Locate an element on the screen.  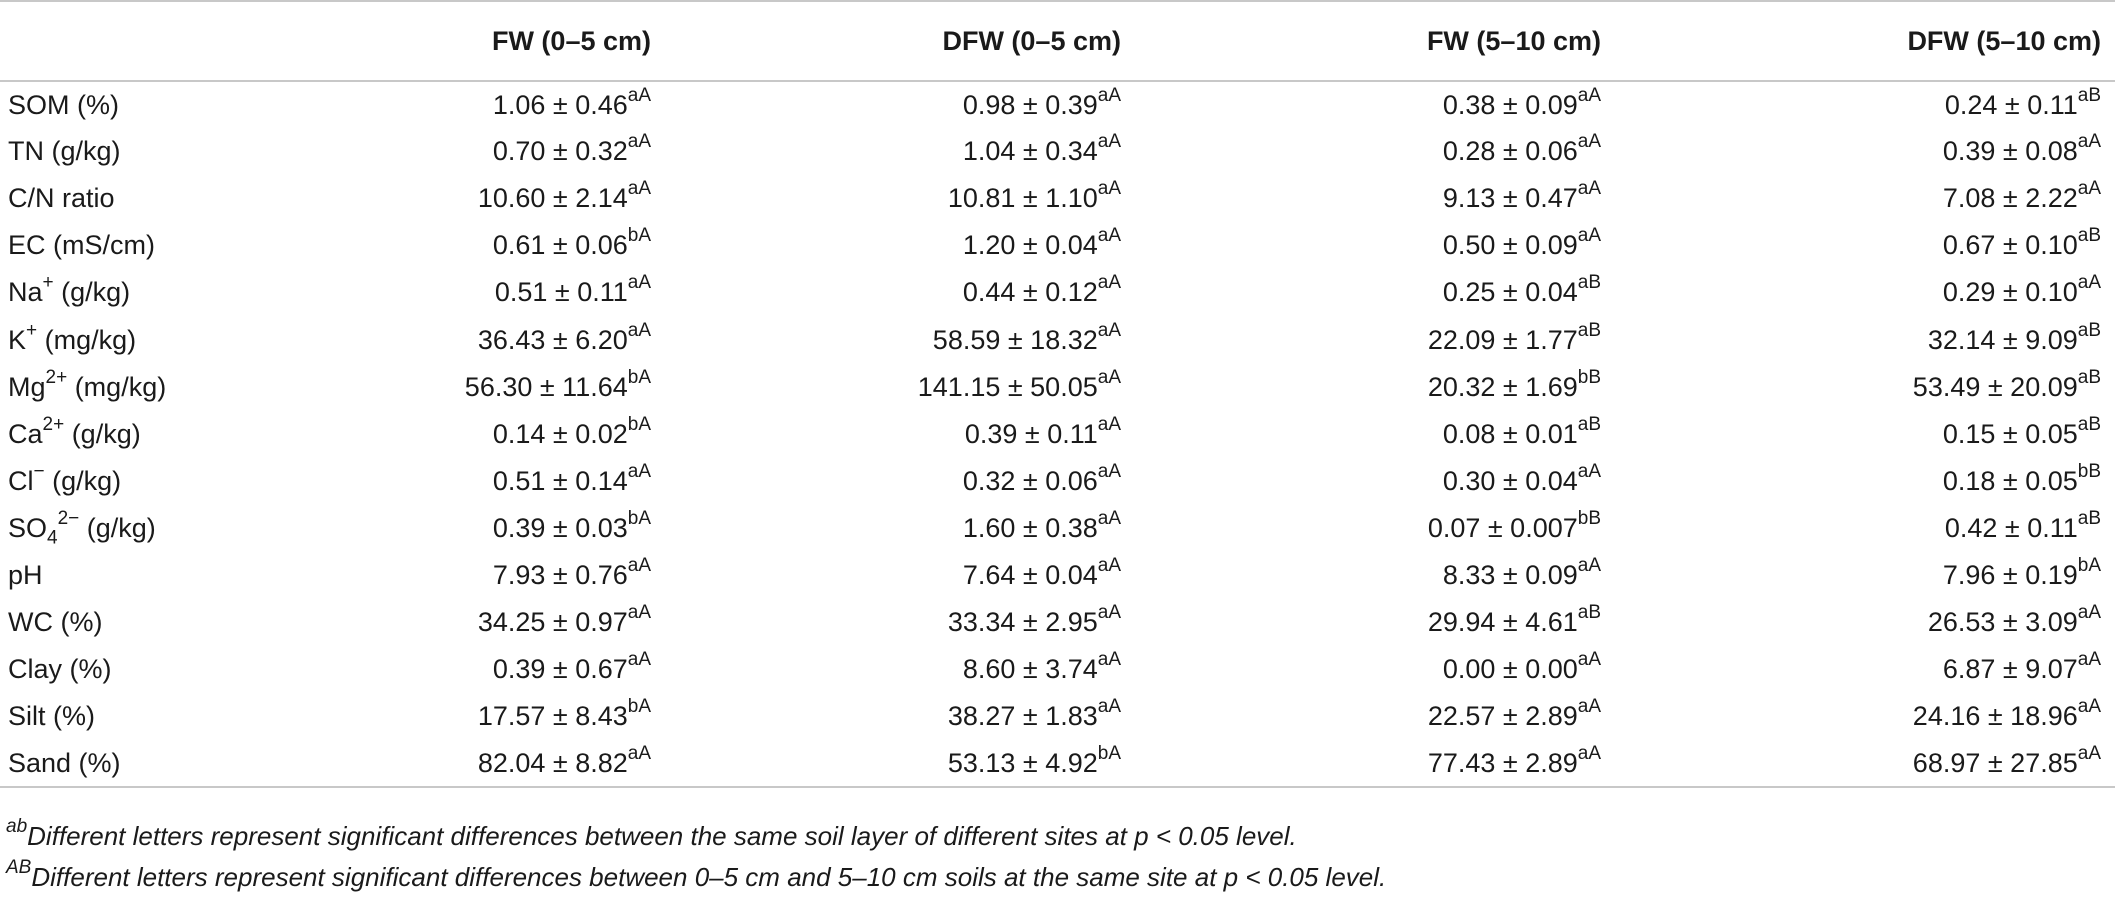
table-cell: 0.32 ± 0.06aA is located at coordinates (900, 481).